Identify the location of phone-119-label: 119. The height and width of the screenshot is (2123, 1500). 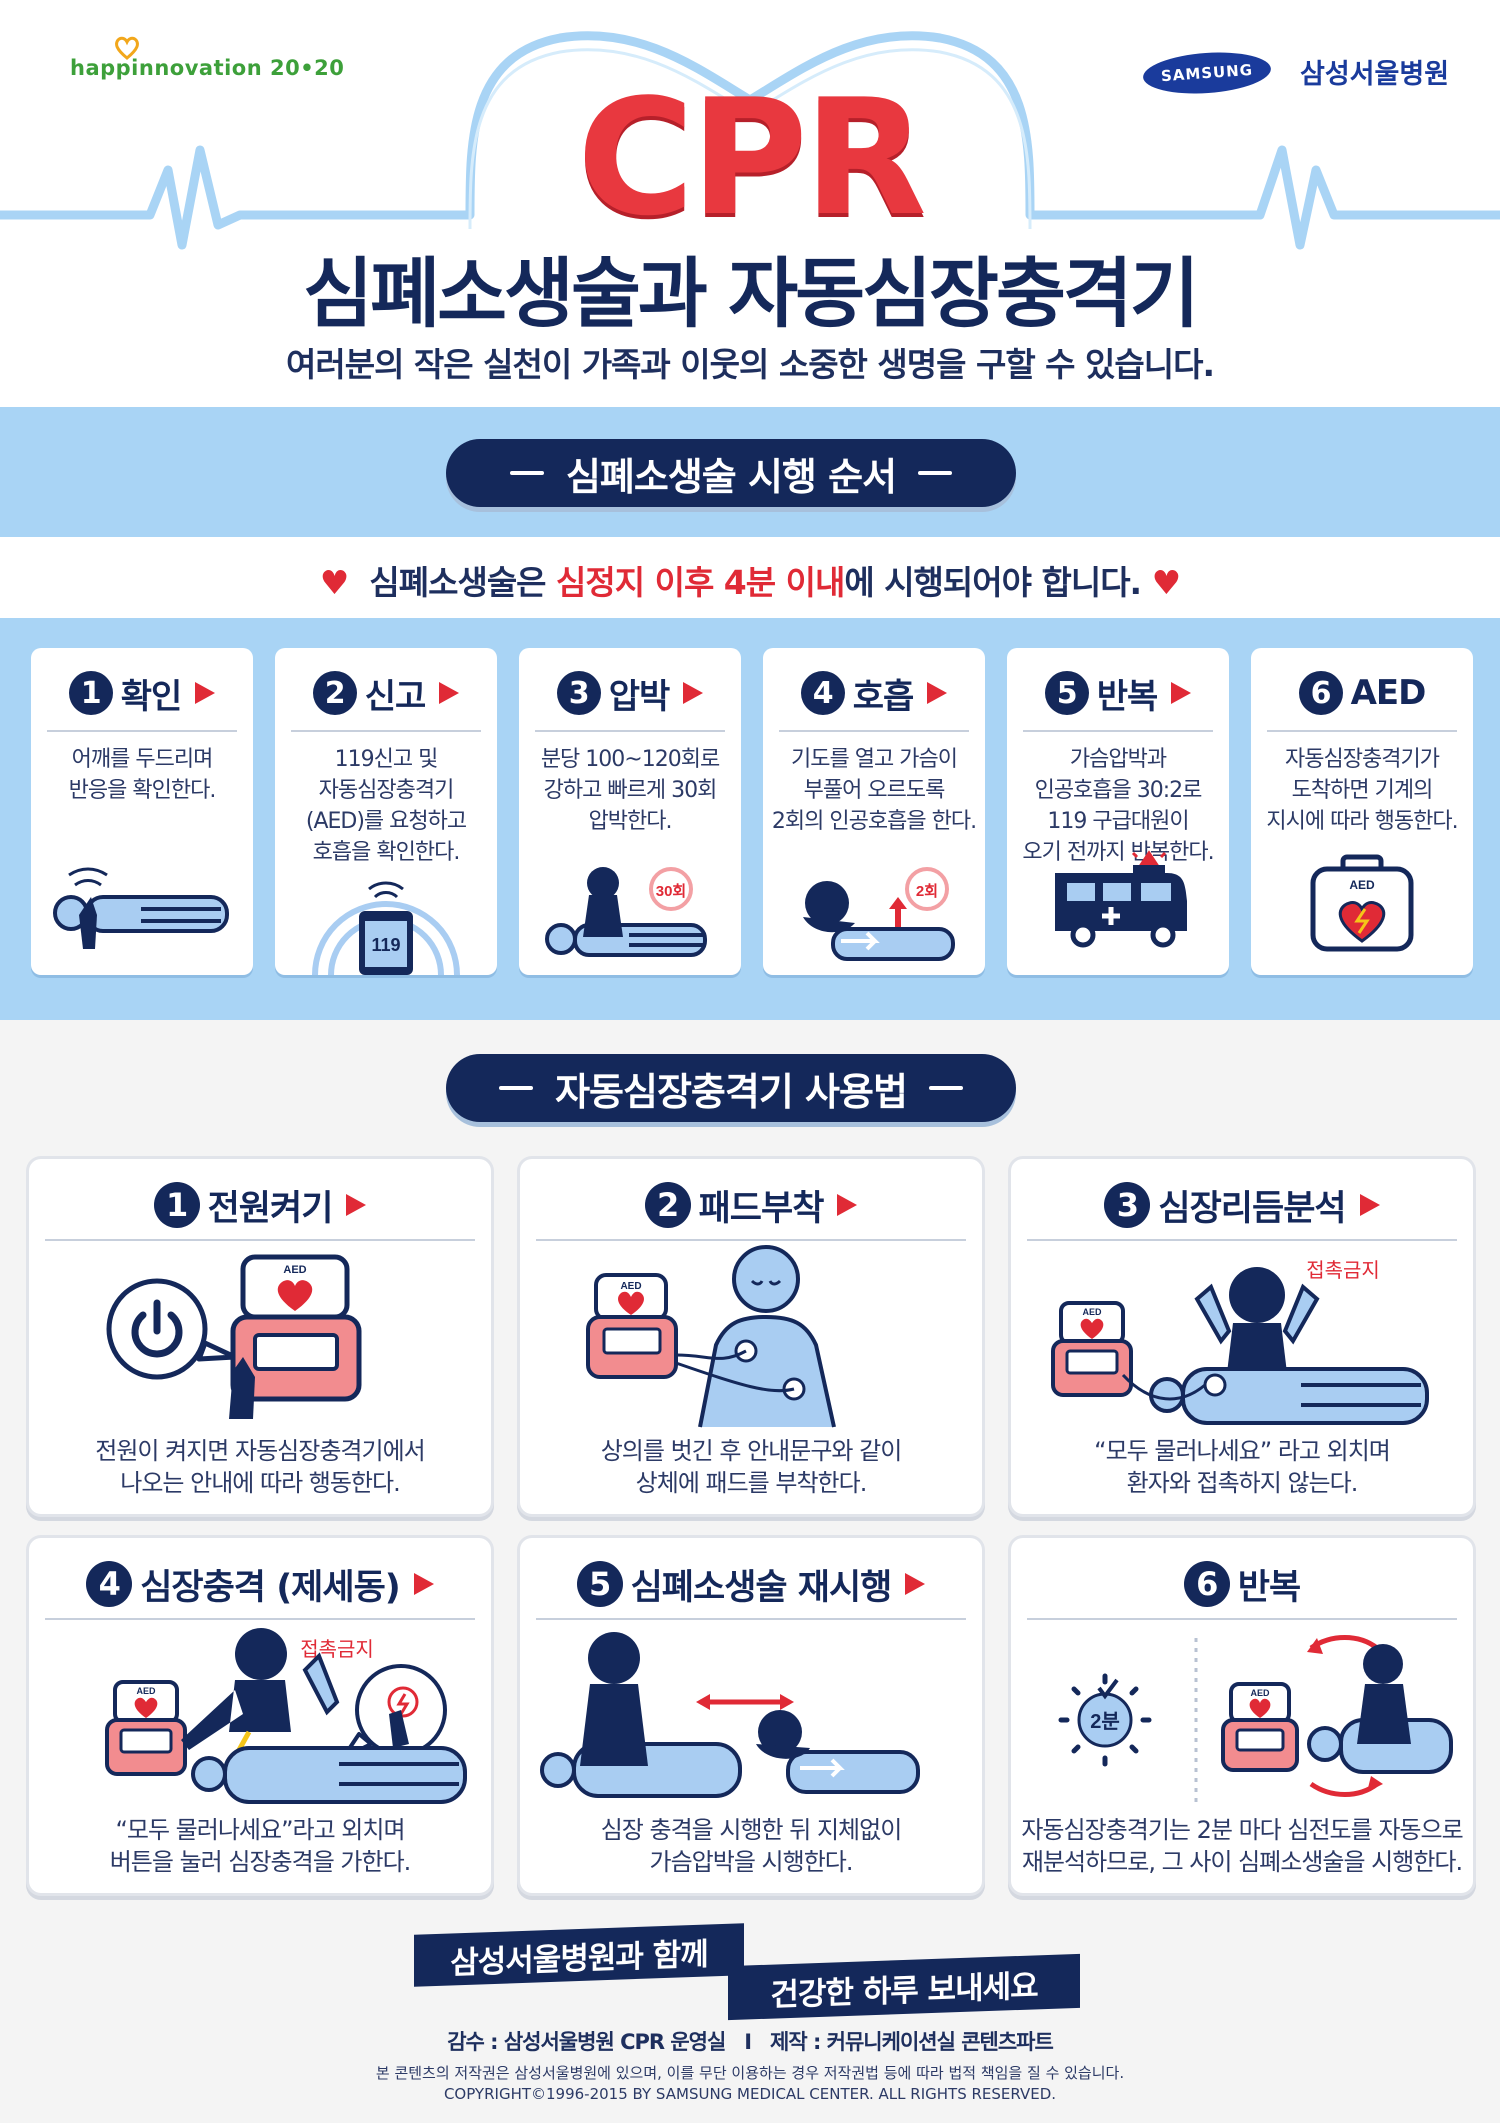
(385, 945).